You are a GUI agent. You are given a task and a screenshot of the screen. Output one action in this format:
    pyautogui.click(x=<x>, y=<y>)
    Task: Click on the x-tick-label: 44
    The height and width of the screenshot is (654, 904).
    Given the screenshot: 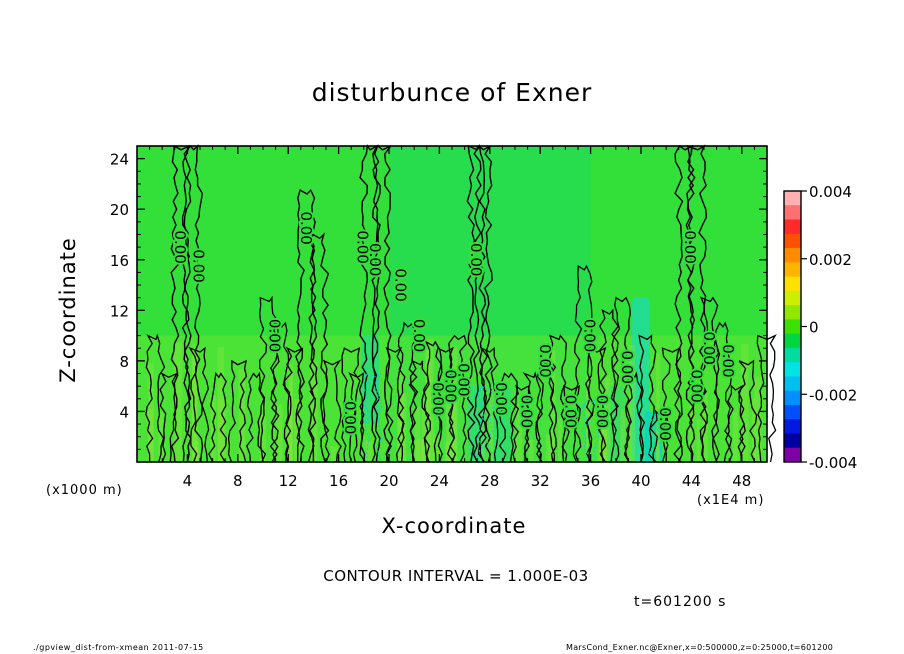 What is the action you would take?
    pyautogui.click(x=691, y=481)
    